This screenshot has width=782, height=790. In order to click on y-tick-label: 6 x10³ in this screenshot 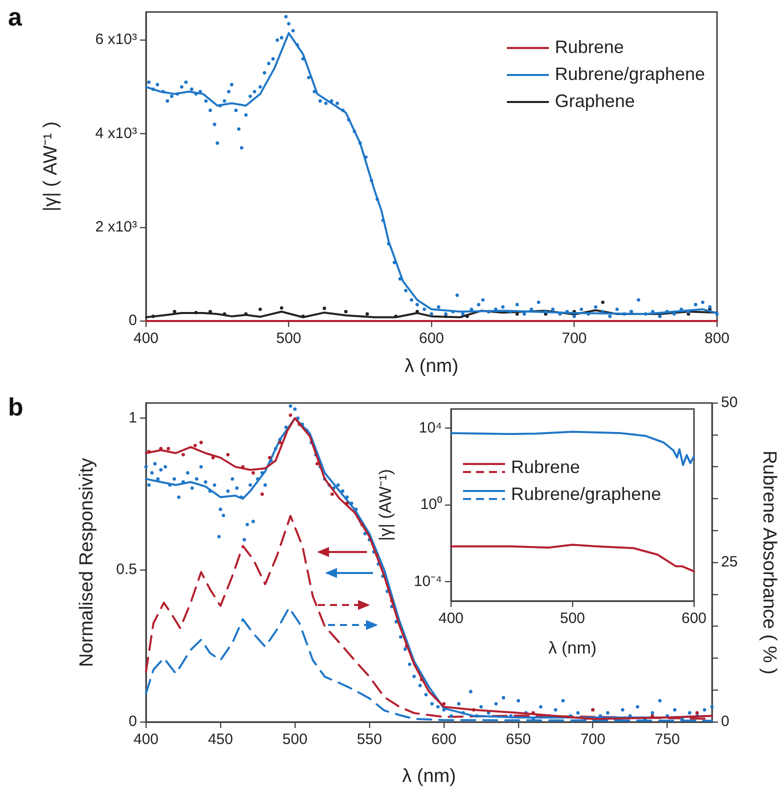, I will do `click(116, 39)`.